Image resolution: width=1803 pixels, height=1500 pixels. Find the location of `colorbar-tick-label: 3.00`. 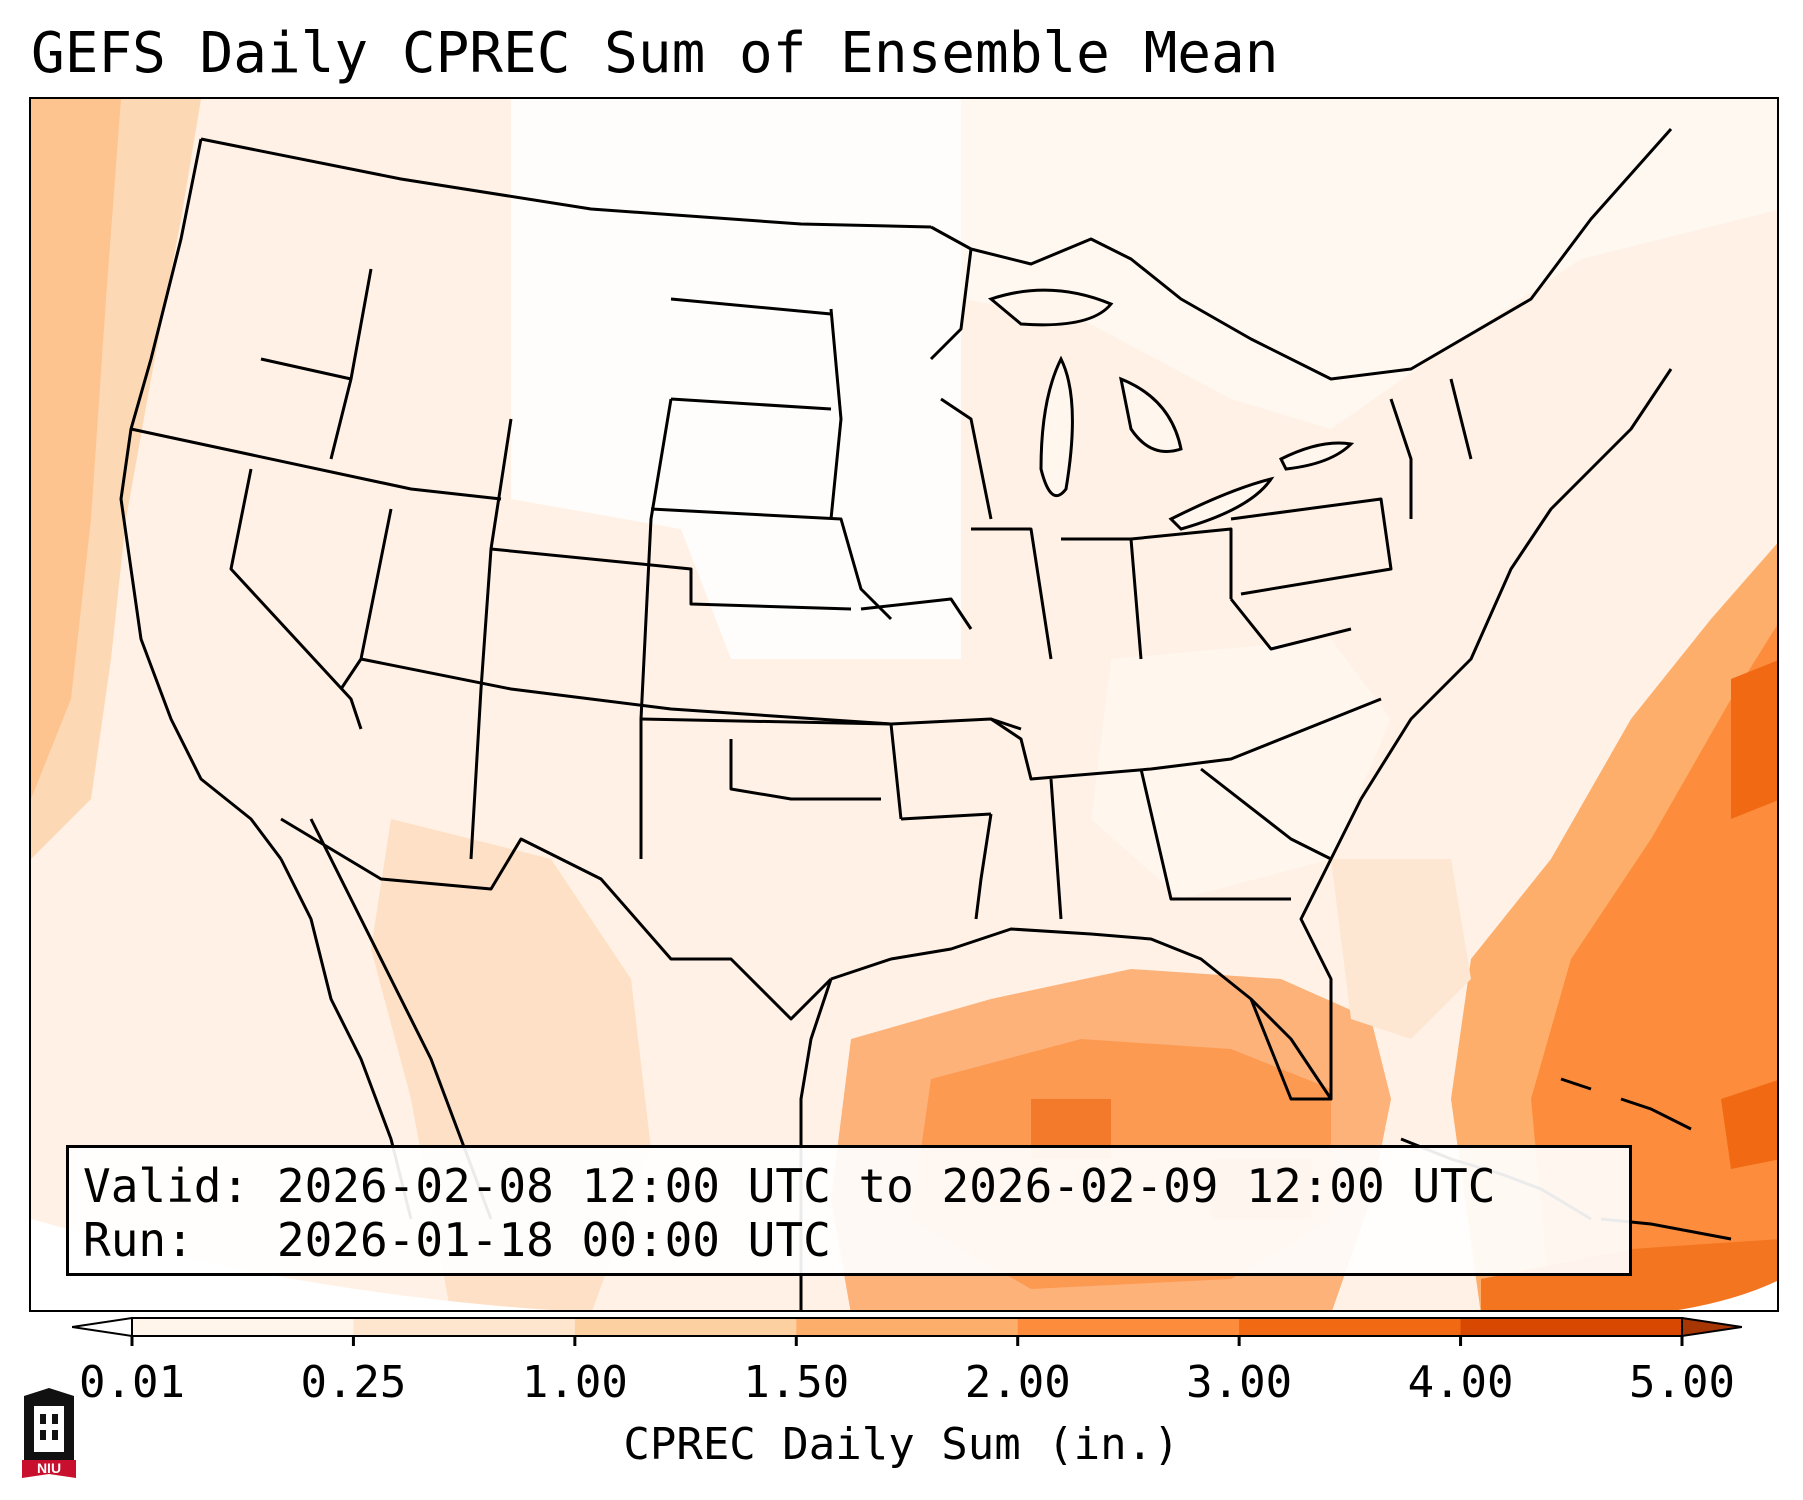

colorbar-tick-label: 3.00 is located at coordinates (1239, 1382).